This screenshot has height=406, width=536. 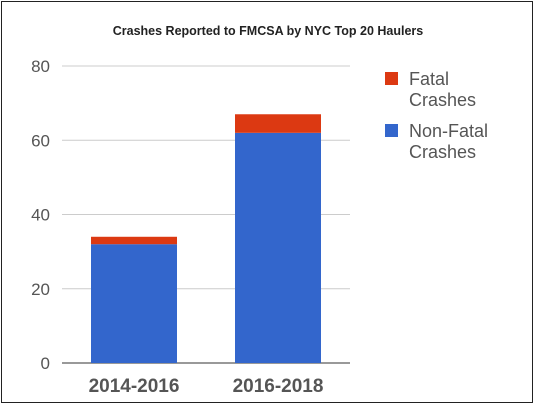 I want to click on y-tick-label: 40, so click(x=40, y=215).